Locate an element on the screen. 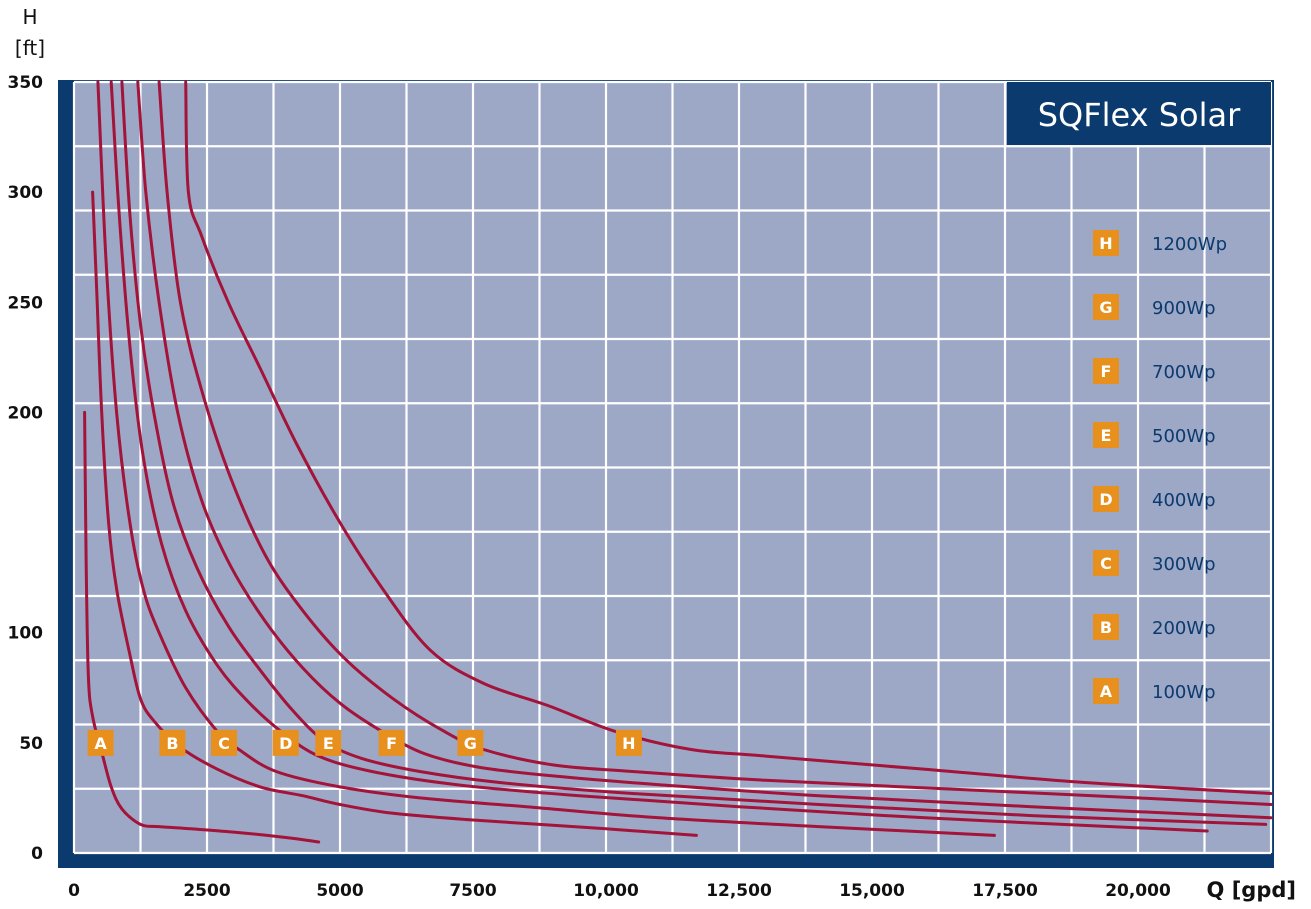 The image size is (1311, 909). y-axis-label-line1: H is located at coordinates (29, 17).